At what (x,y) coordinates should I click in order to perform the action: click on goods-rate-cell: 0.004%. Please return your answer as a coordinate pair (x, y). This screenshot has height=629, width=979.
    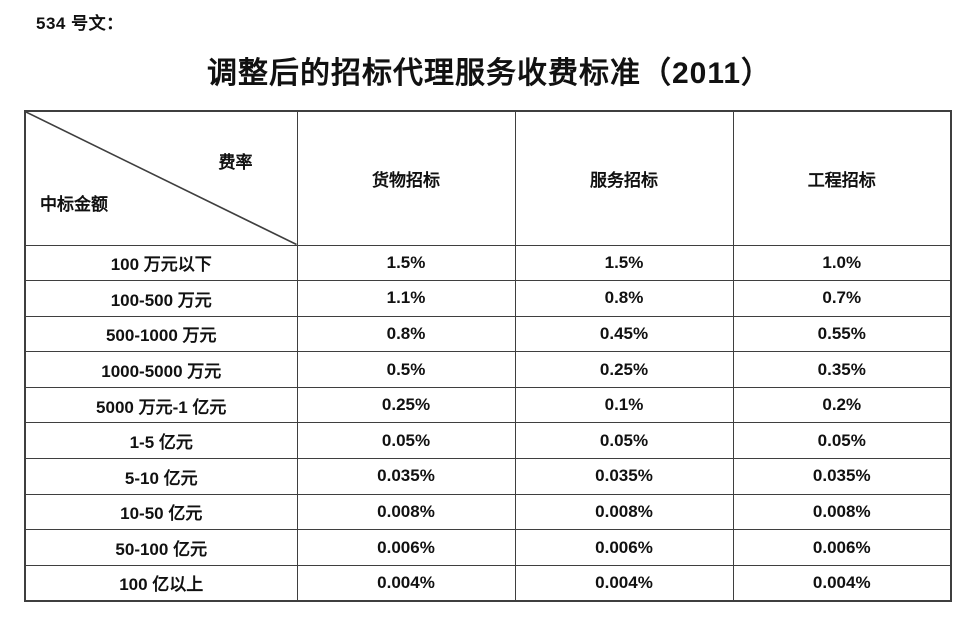
    Looking at the image, I should click on (406, 583).